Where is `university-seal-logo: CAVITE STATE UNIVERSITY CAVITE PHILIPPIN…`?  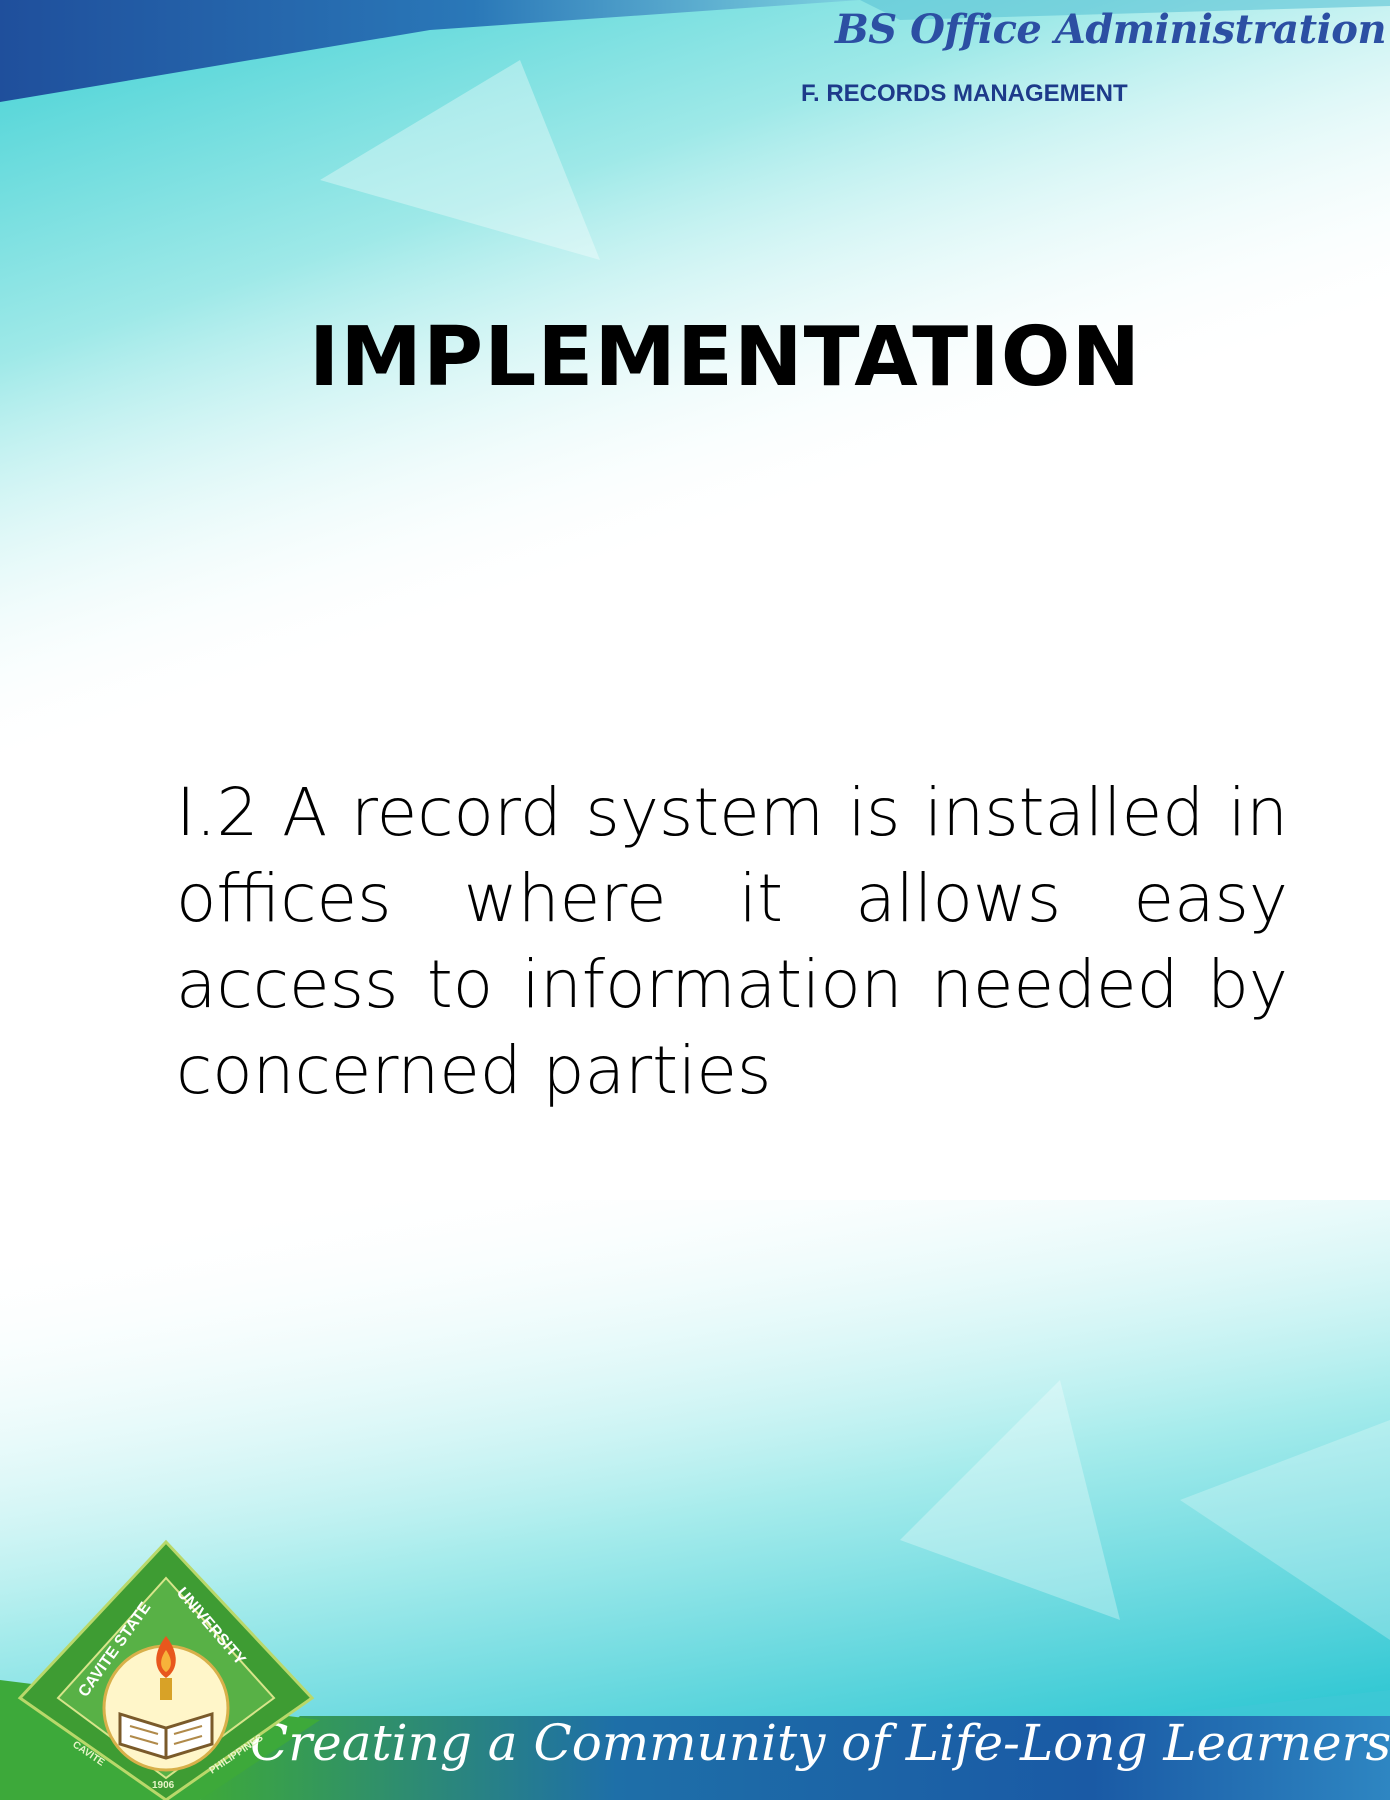 university-seal-logo: CAVITE STATE UNIVERSITY CAVITE PHILIPPIN… is located at coordinates (166, 1669).